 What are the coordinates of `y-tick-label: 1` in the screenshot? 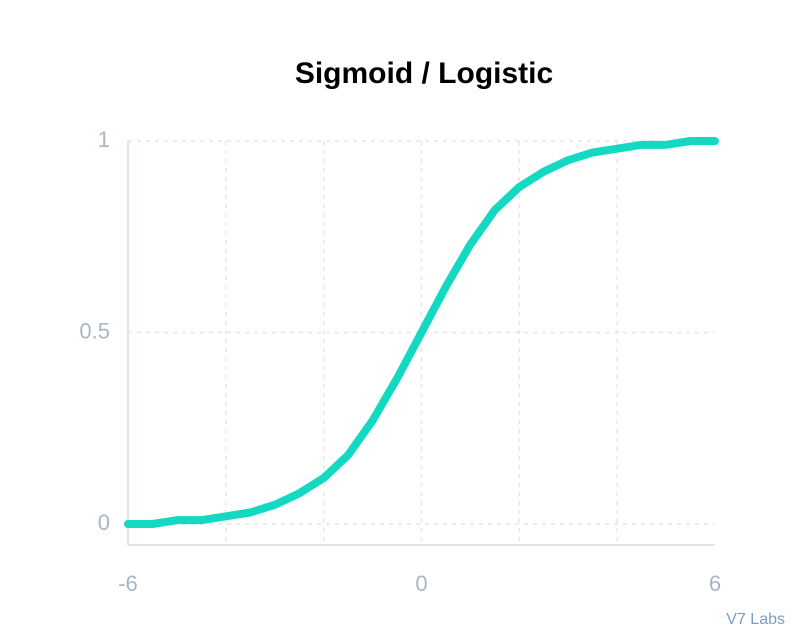 It's located at (104, 139).